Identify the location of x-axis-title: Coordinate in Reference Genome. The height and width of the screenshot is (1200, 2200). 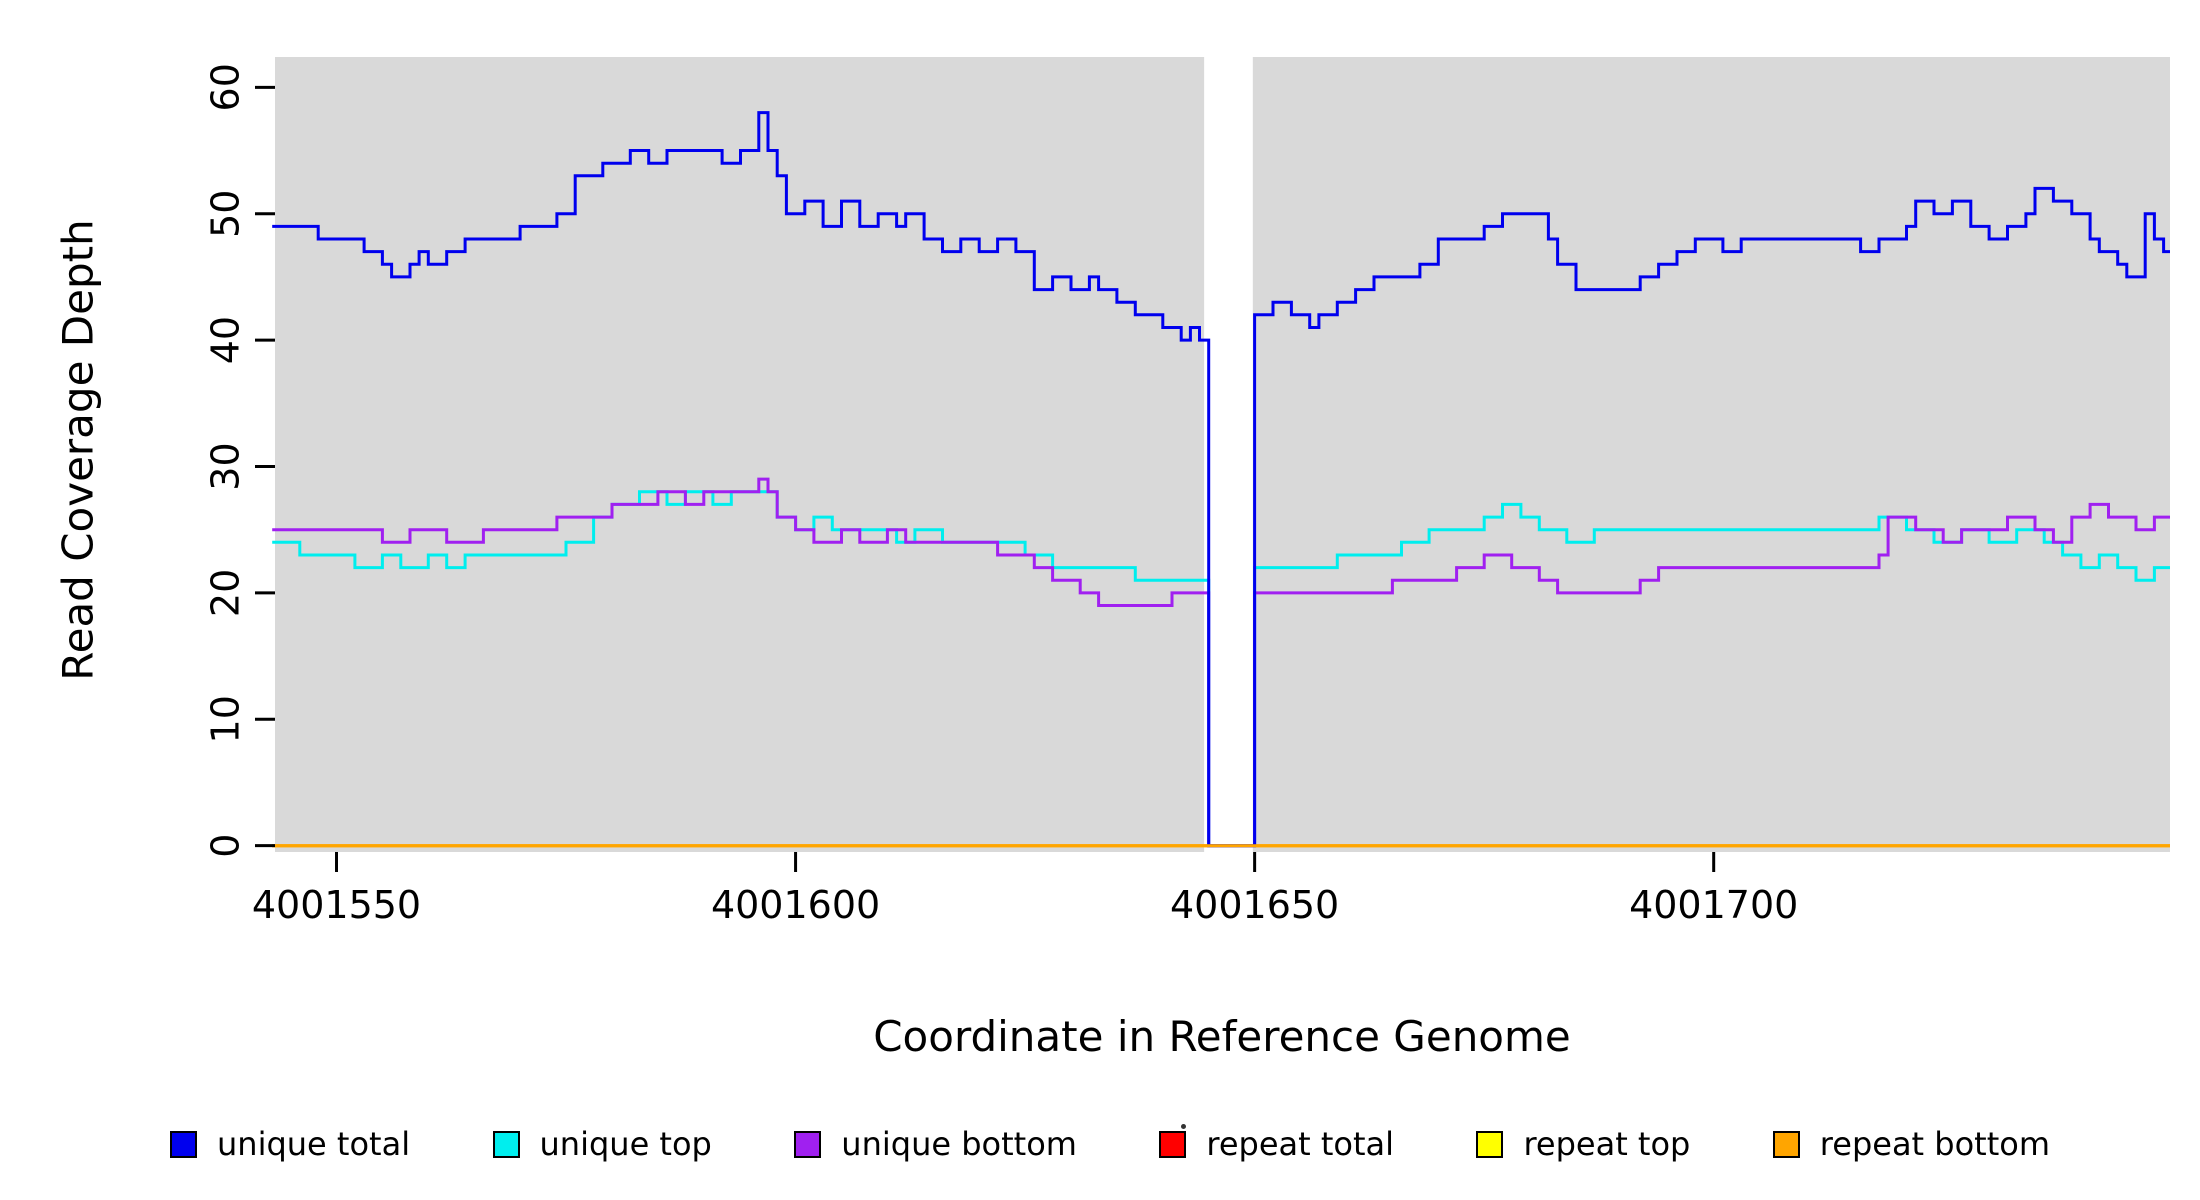
(1222, 1036).